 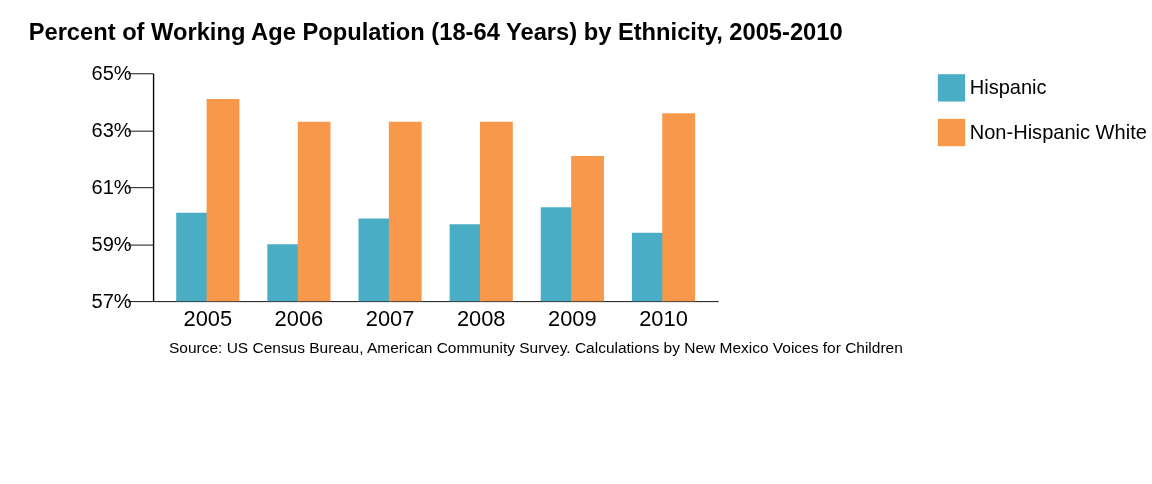 What do you see at coordinates (390, 319) in the screenshot?
I see `x-tick-label: 2007` at bounding box center [390, 319].